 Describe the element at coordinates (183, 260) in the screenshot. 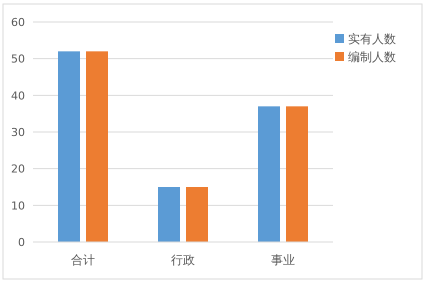

I see `x-tick-label: 行政` at that location.